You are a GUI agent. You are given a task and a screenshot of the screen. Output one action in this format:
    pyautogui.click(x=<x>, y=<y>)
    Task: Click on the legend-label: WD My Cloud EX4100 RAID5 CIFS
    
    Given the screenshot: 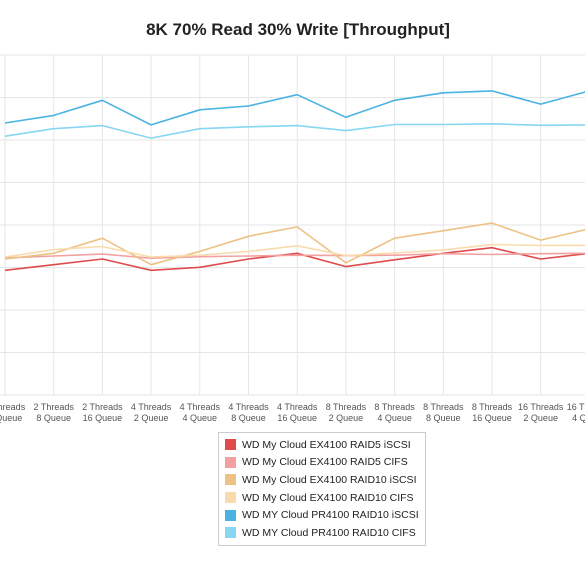 What is the action you would take?
    pyautogui.click(x=325, y=462)
    